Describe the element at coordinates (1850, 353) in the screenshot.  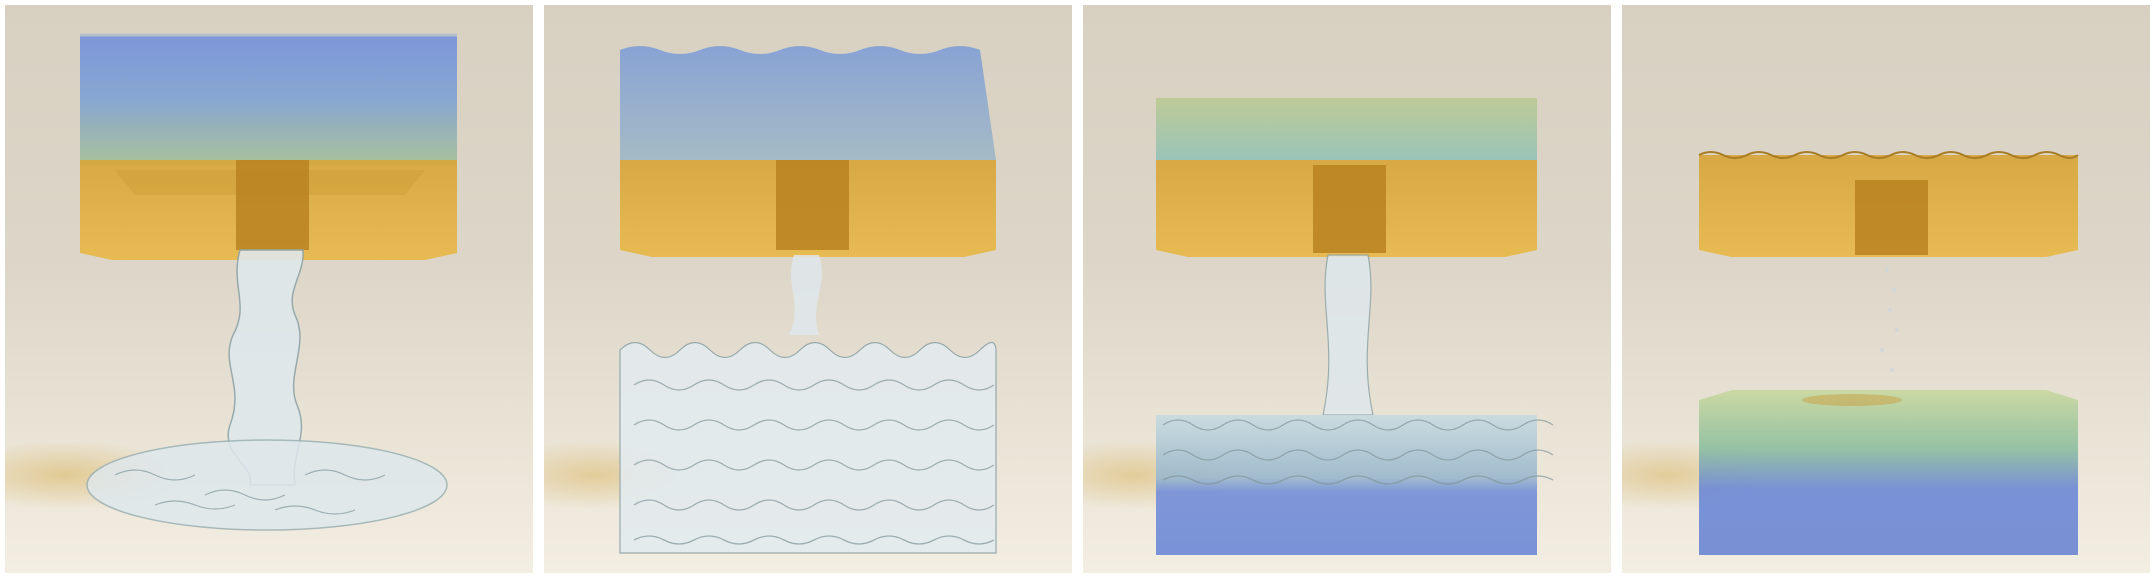
I see `panel-4-render` at that location.